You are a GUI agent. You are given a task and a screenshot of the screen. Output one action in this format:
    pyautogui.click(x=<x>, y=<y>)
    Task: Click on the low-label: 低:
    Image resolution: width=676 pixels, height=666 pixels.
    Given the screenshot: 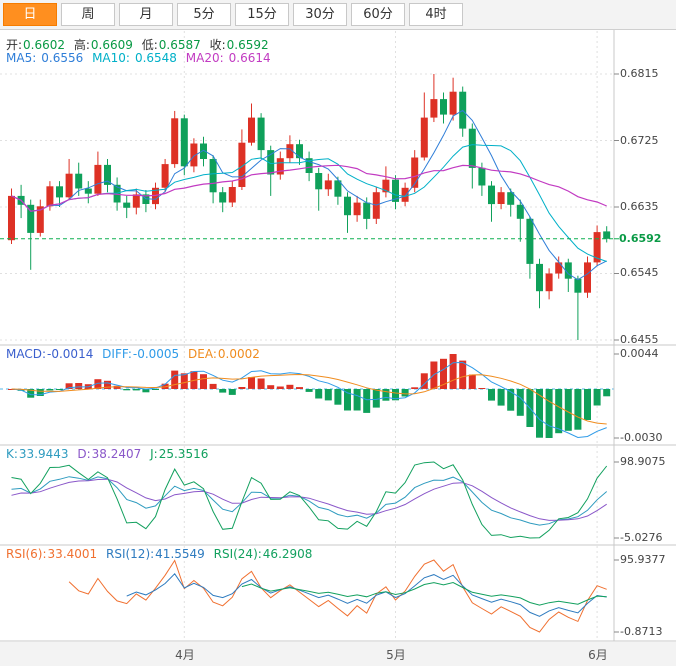 What is the action you would take?
    pyautogui.click(x=149, y=45)
    